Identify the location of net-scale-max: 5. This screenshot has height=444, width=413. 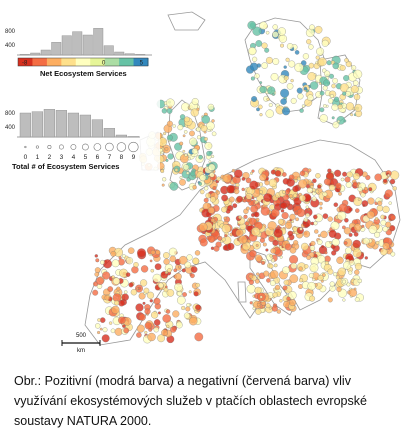
(142, 64).